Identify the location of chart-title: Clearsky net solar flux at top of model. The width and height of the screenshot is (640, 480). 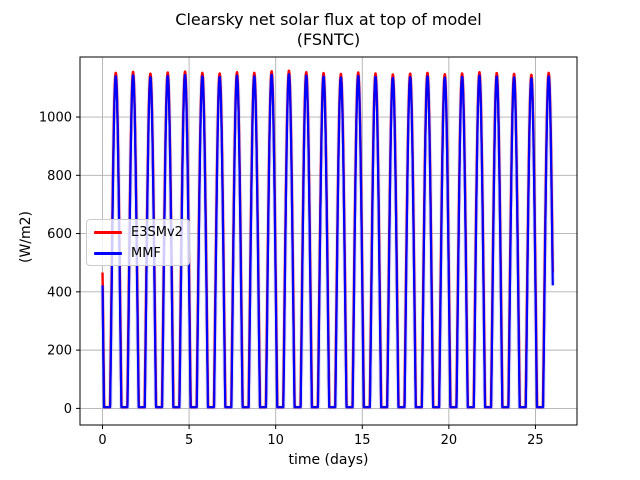
(328, 19).